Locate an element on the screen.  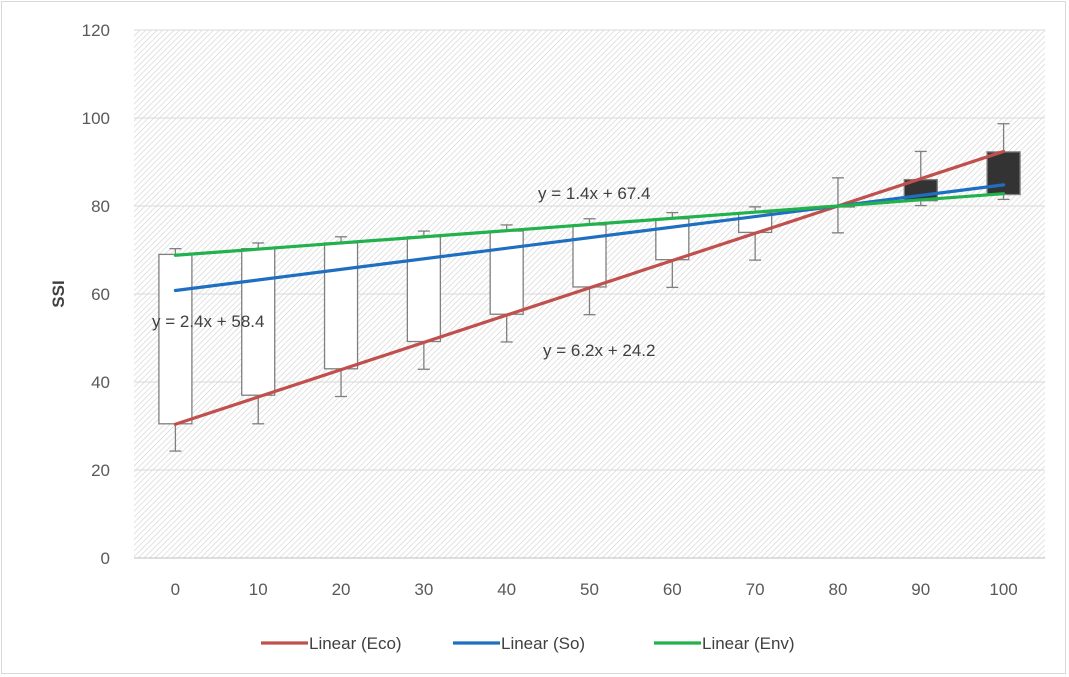
x-tick-label: 90 is located at coordinates (920, 589).